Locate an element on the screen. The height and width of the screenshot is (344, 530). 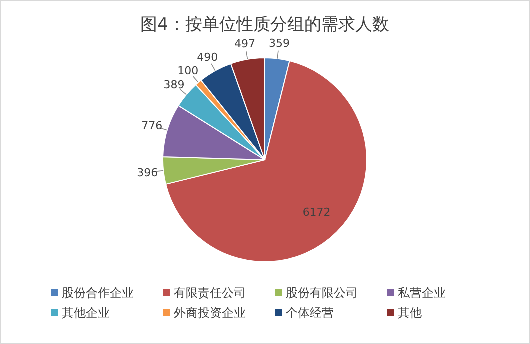
data-label: 100 is located at coordinates (188, 71).